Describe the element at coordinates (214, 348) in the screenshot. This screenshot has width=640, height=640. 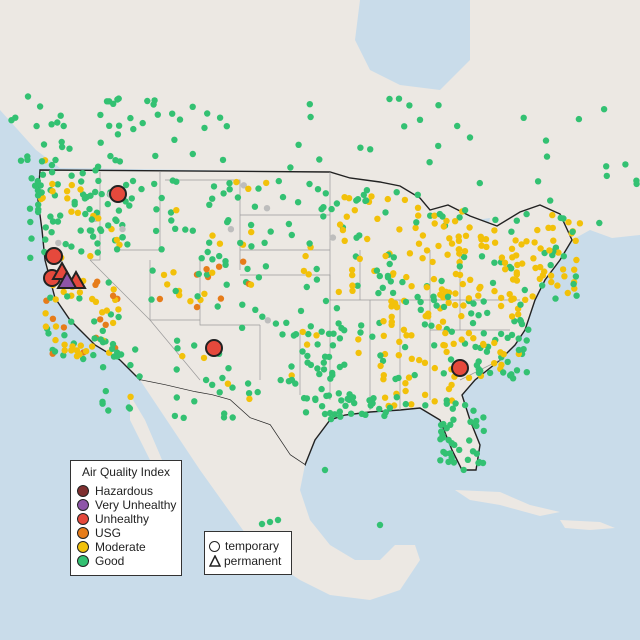
I see `temporary-monitor-marker` at that location.